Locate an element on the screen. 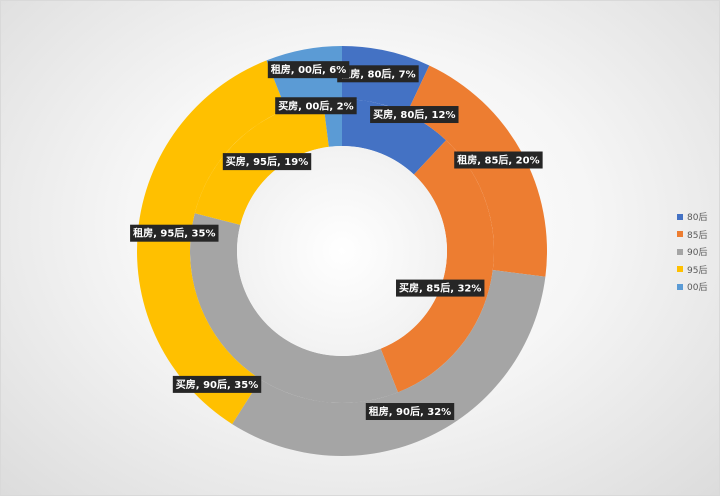 The image size is (720, 497). data-label-text: 买房, 80后, 12% is located at coordinates (414, 114).